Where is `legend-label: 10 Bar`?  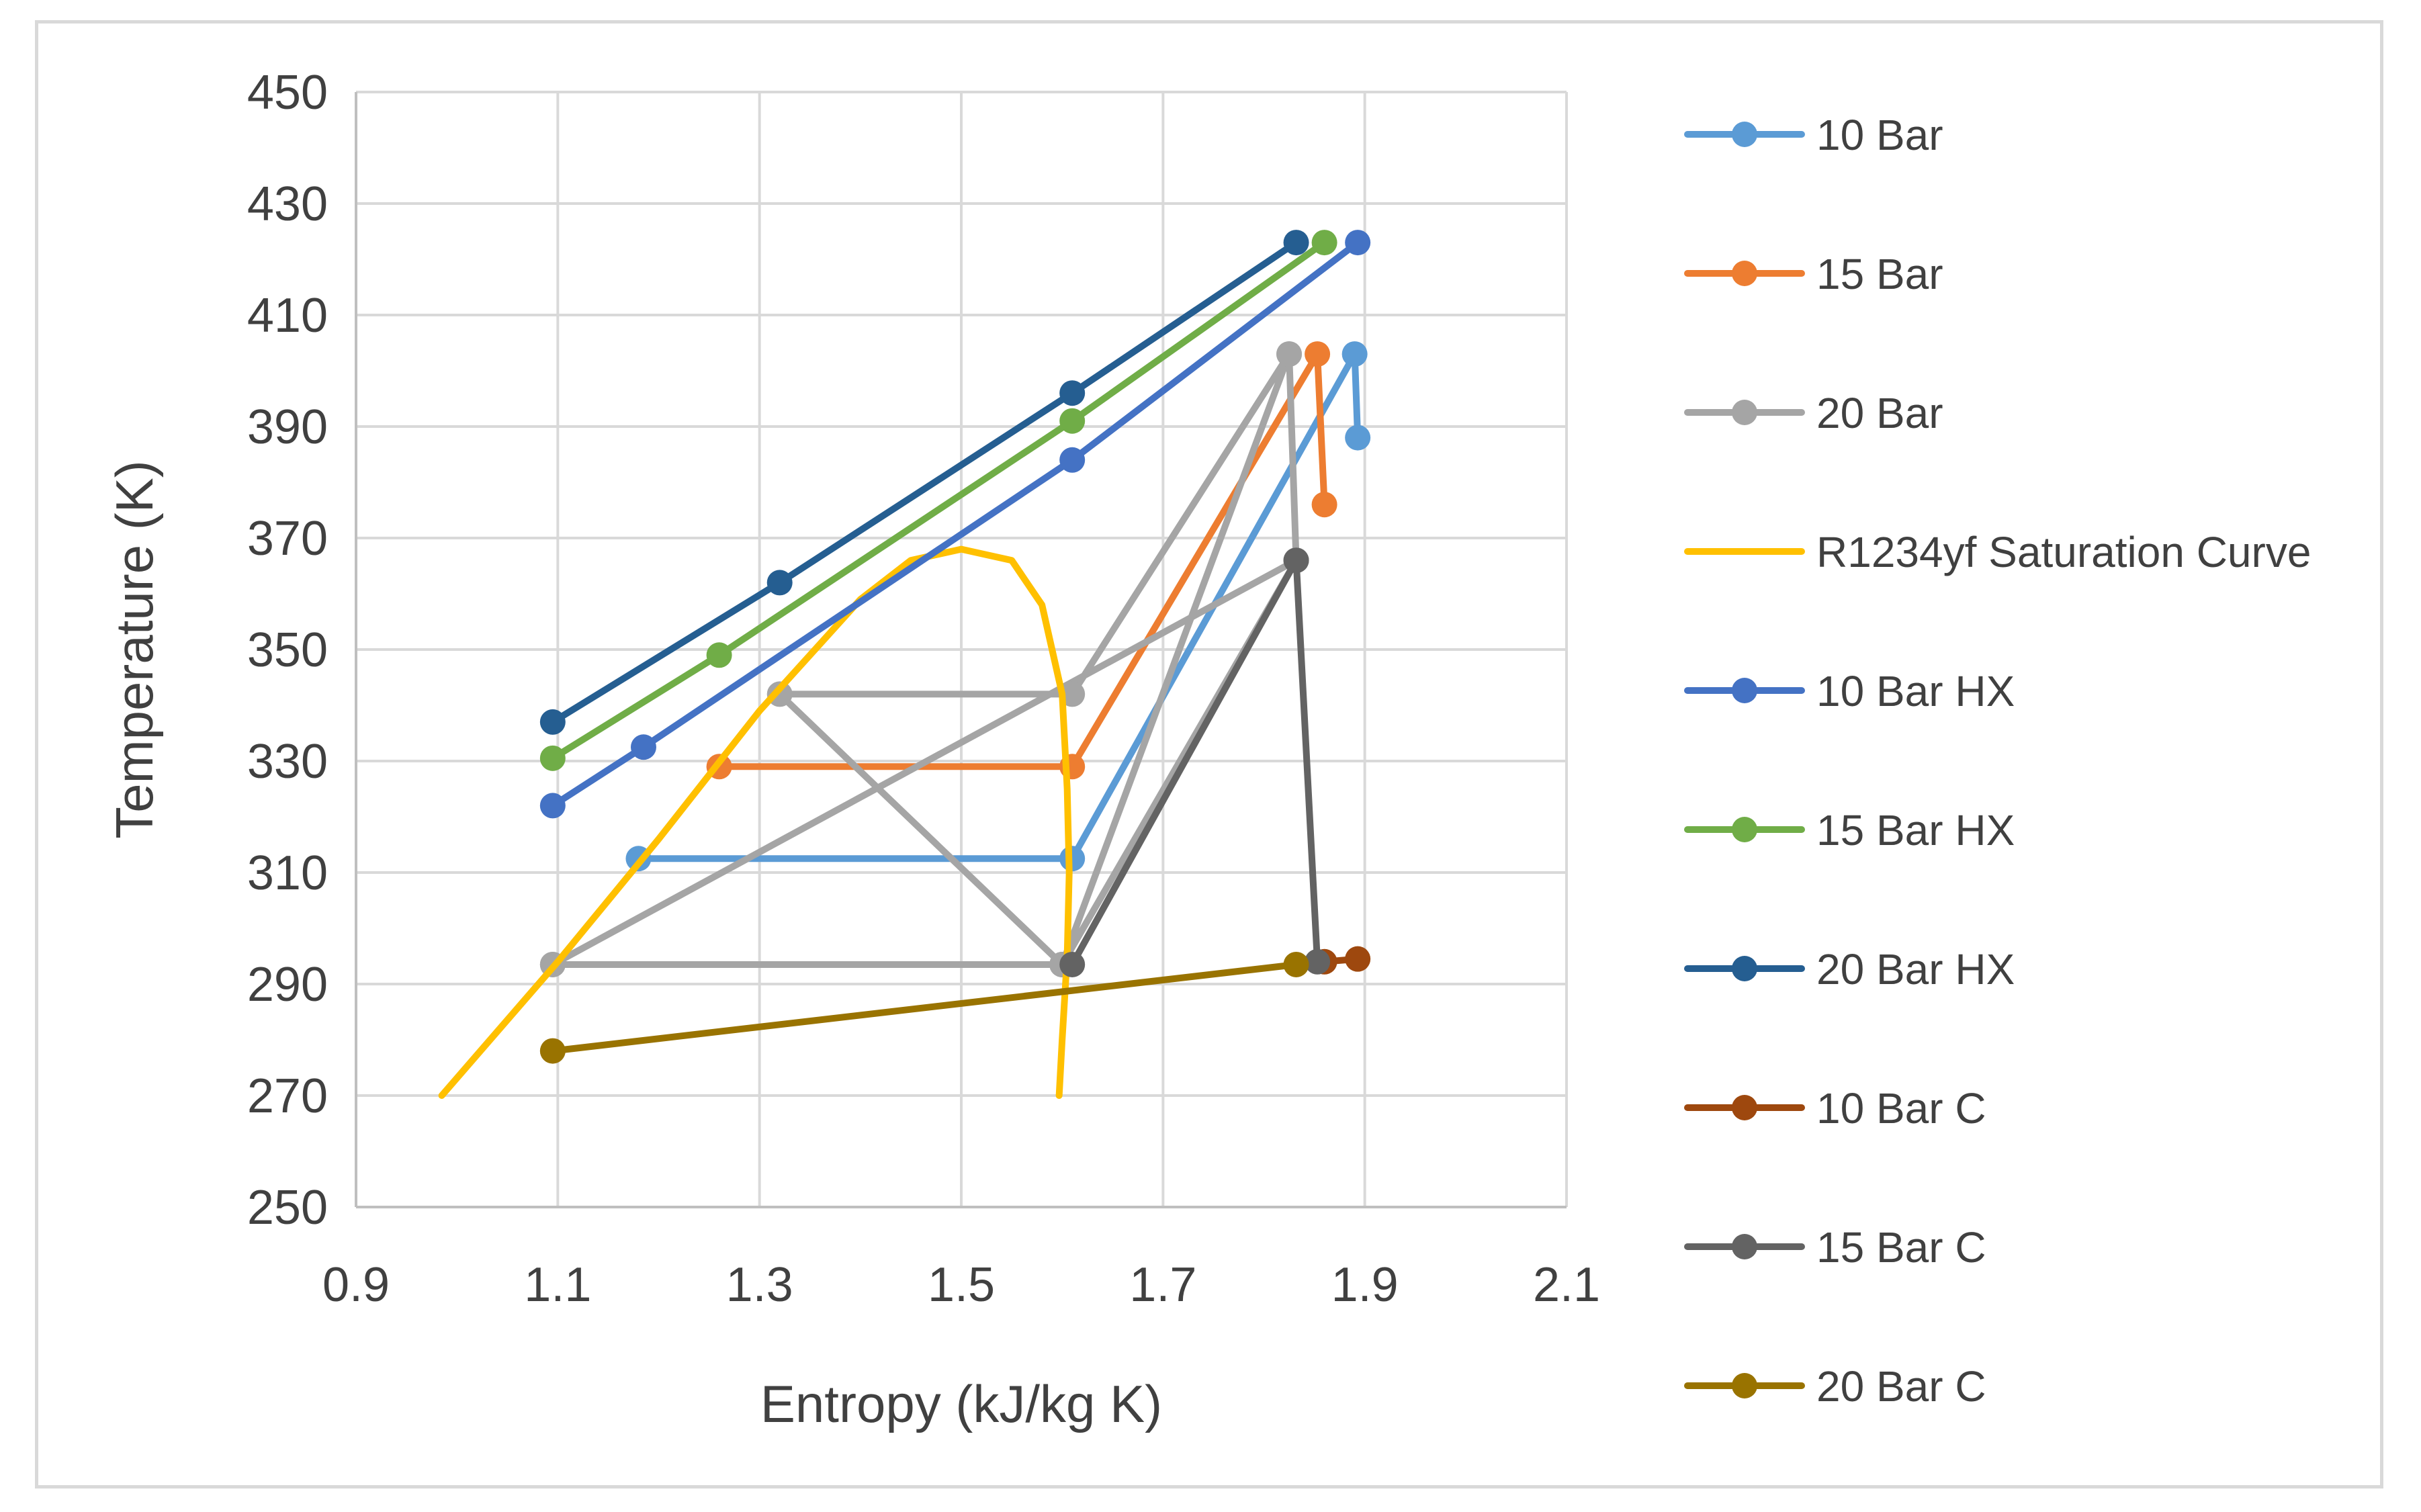 legend-label: 10 Bar is located at coordinates (1879, 135).